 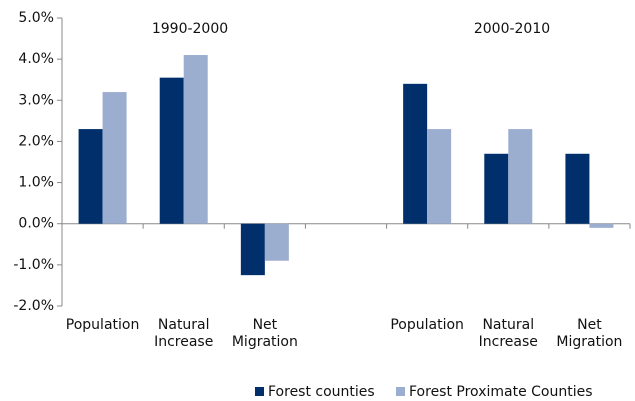 What do you see at coordinates (321, 392) in the screenshot?
I see `legend-label: Forest counties` at bounding box center [321, 392].